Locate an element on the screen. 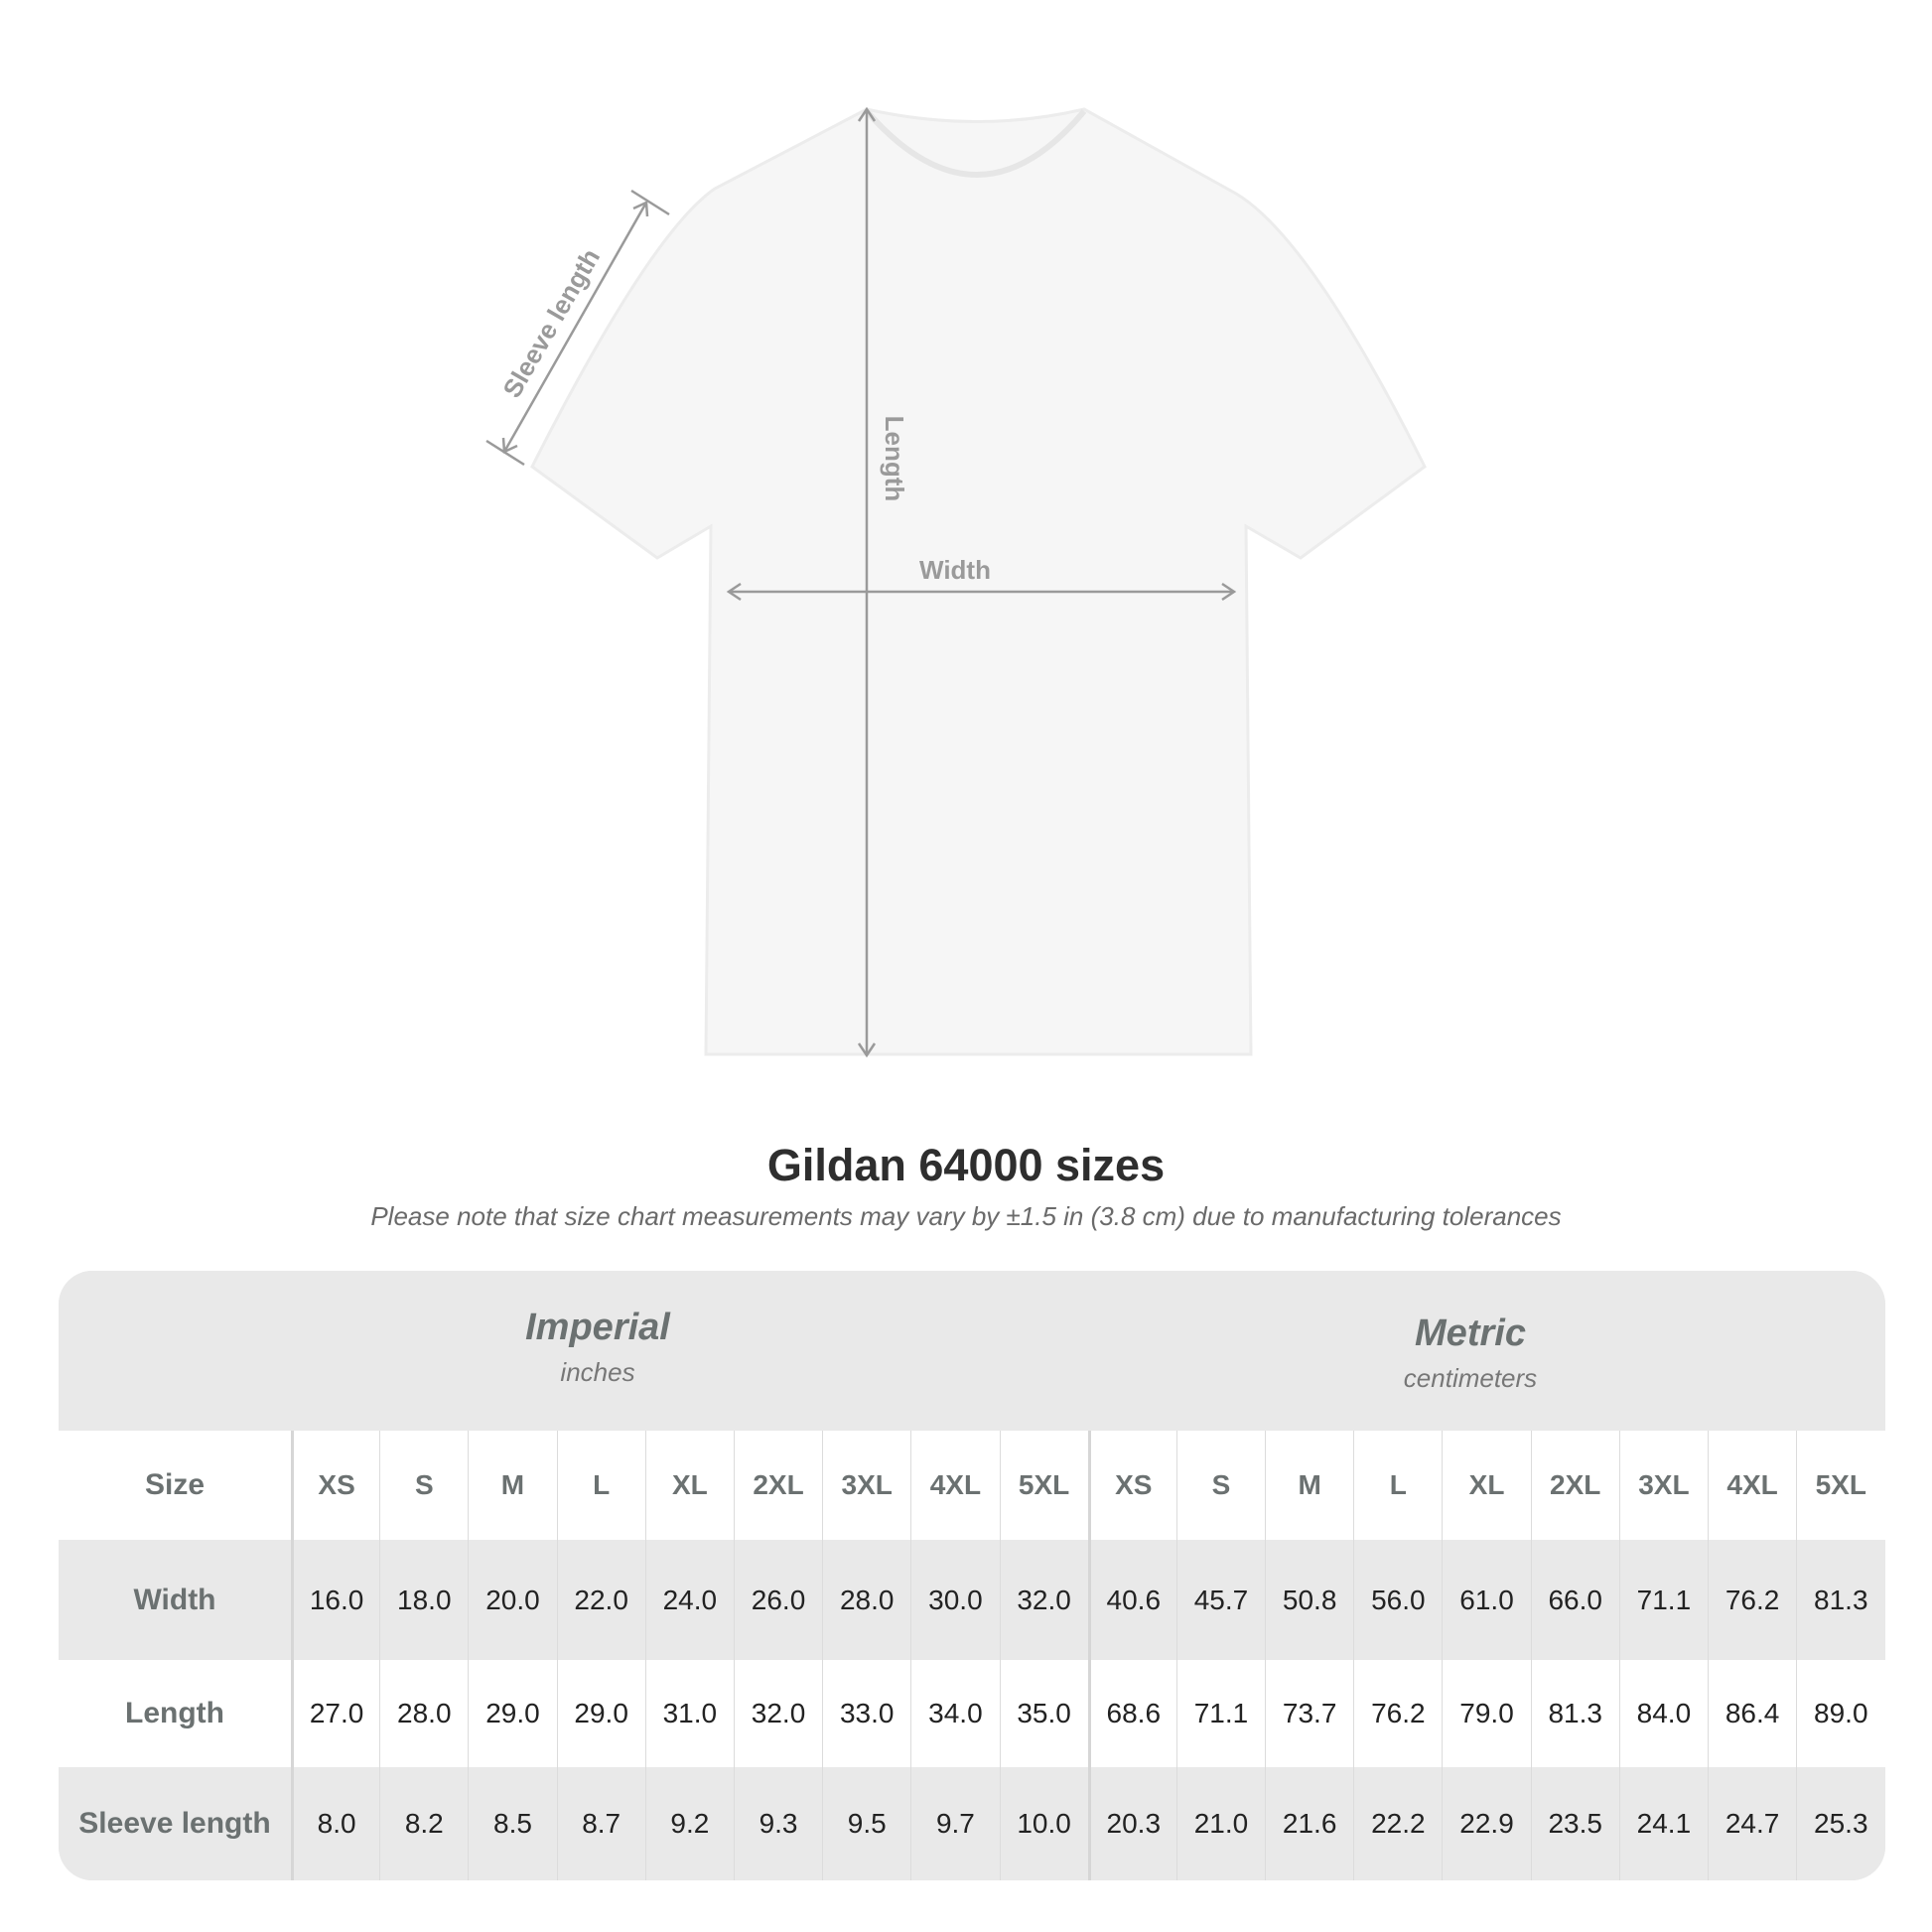  measurement-cell: 35.0 is located at coordinates (1043, 1714).